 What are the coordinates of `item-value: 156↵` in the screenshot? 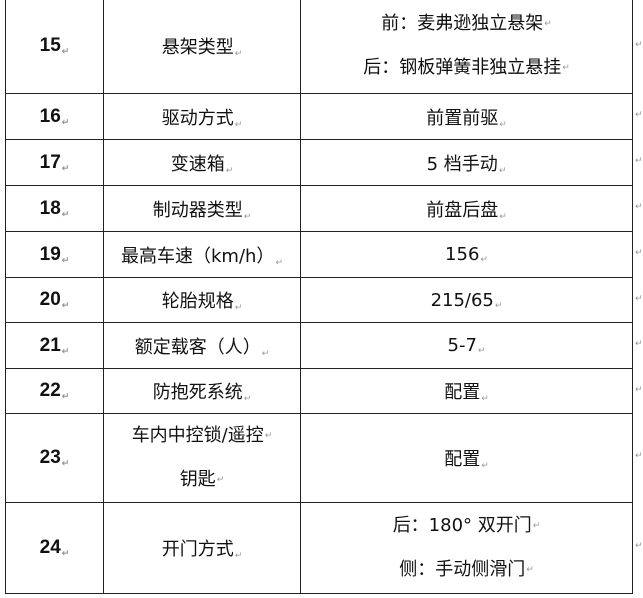 It's located at (466, 254).